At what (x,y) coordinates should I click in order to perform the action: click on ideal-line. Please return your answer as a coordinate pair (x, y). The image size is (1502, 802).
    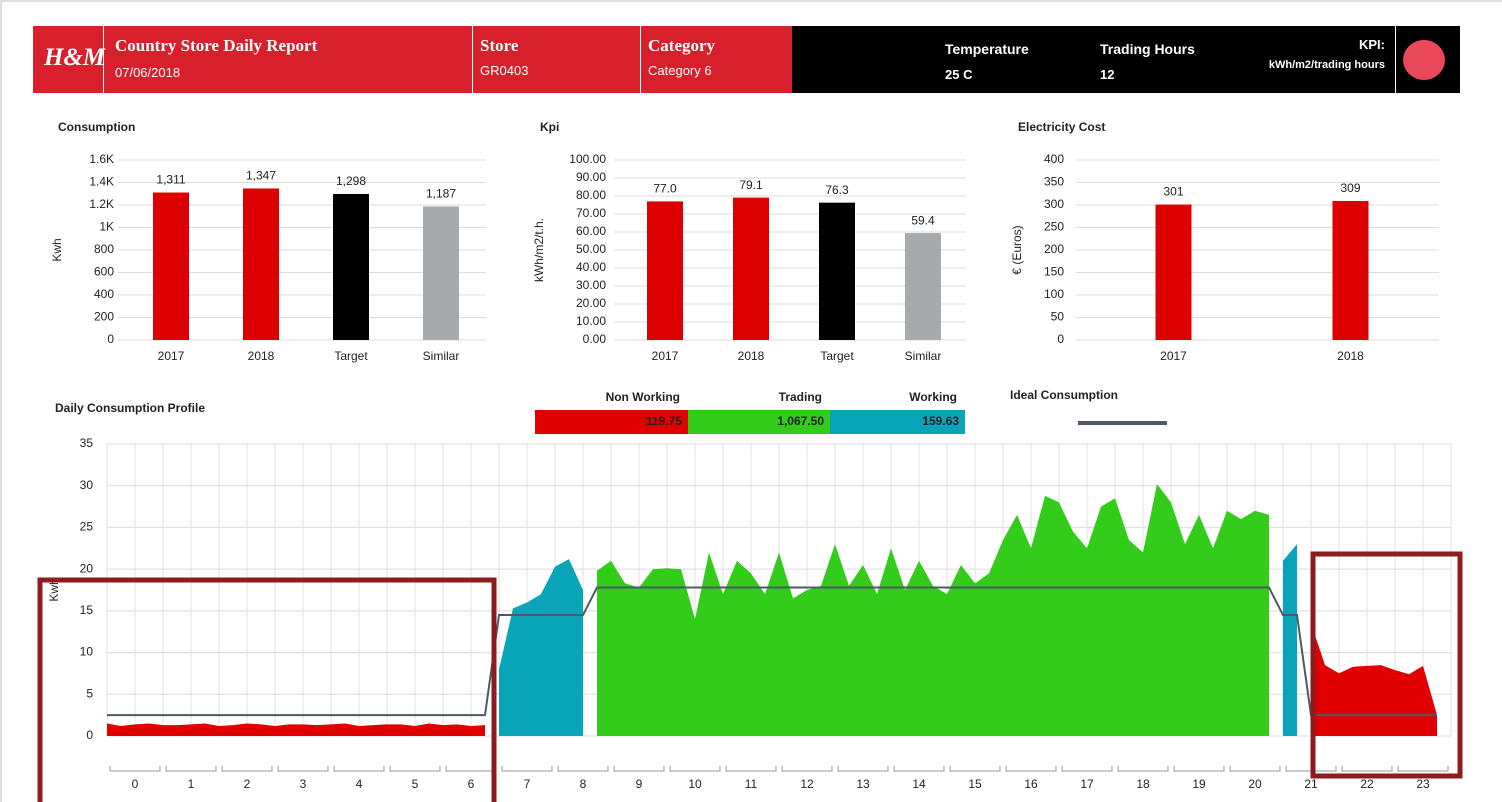
    Looking at the image, I should click on (772, 651).